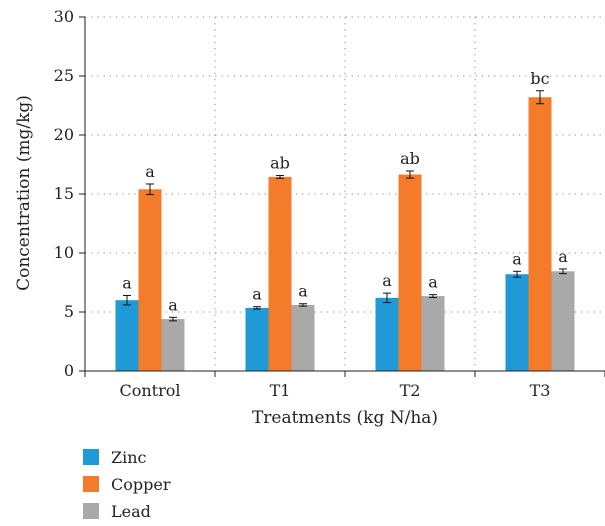 The image size is (605, 526). What do you see at coordinates (24, 193) in the screenshot?
I see `y-axis-title: Concentration (mg/kg)` at bounding box center [24, 193].